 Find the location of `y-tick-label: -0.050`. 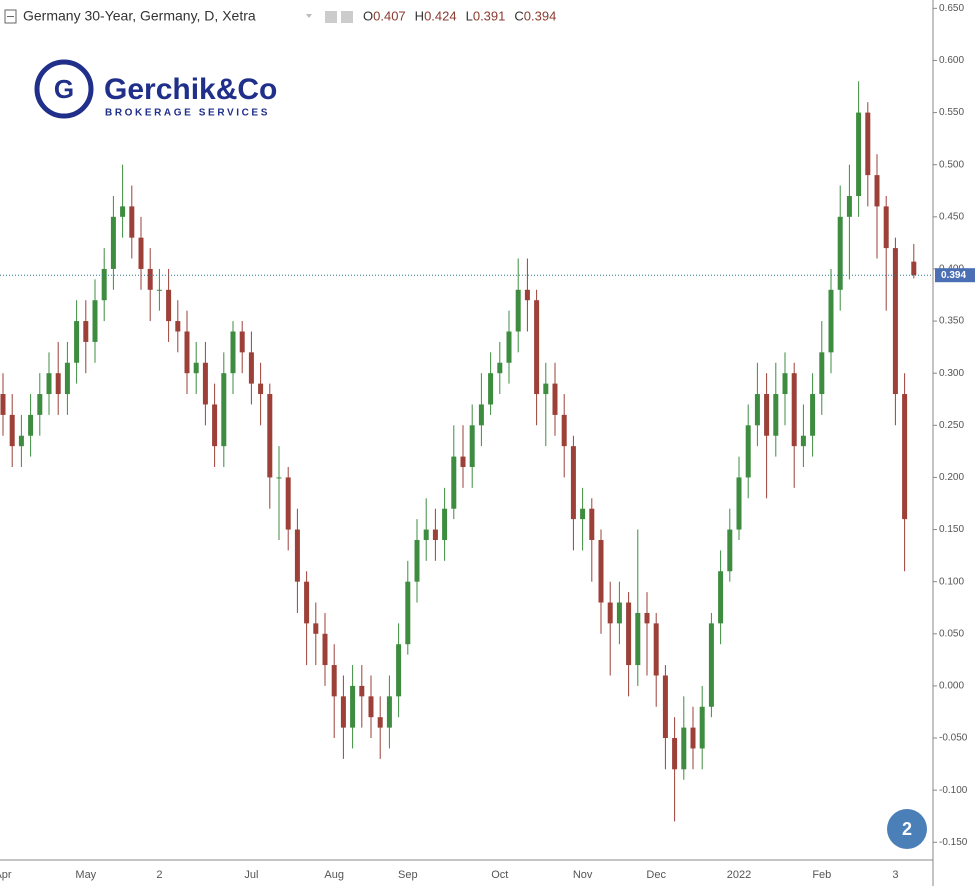

y-tick-label: -0.050 is located at coordinates (953, 738).